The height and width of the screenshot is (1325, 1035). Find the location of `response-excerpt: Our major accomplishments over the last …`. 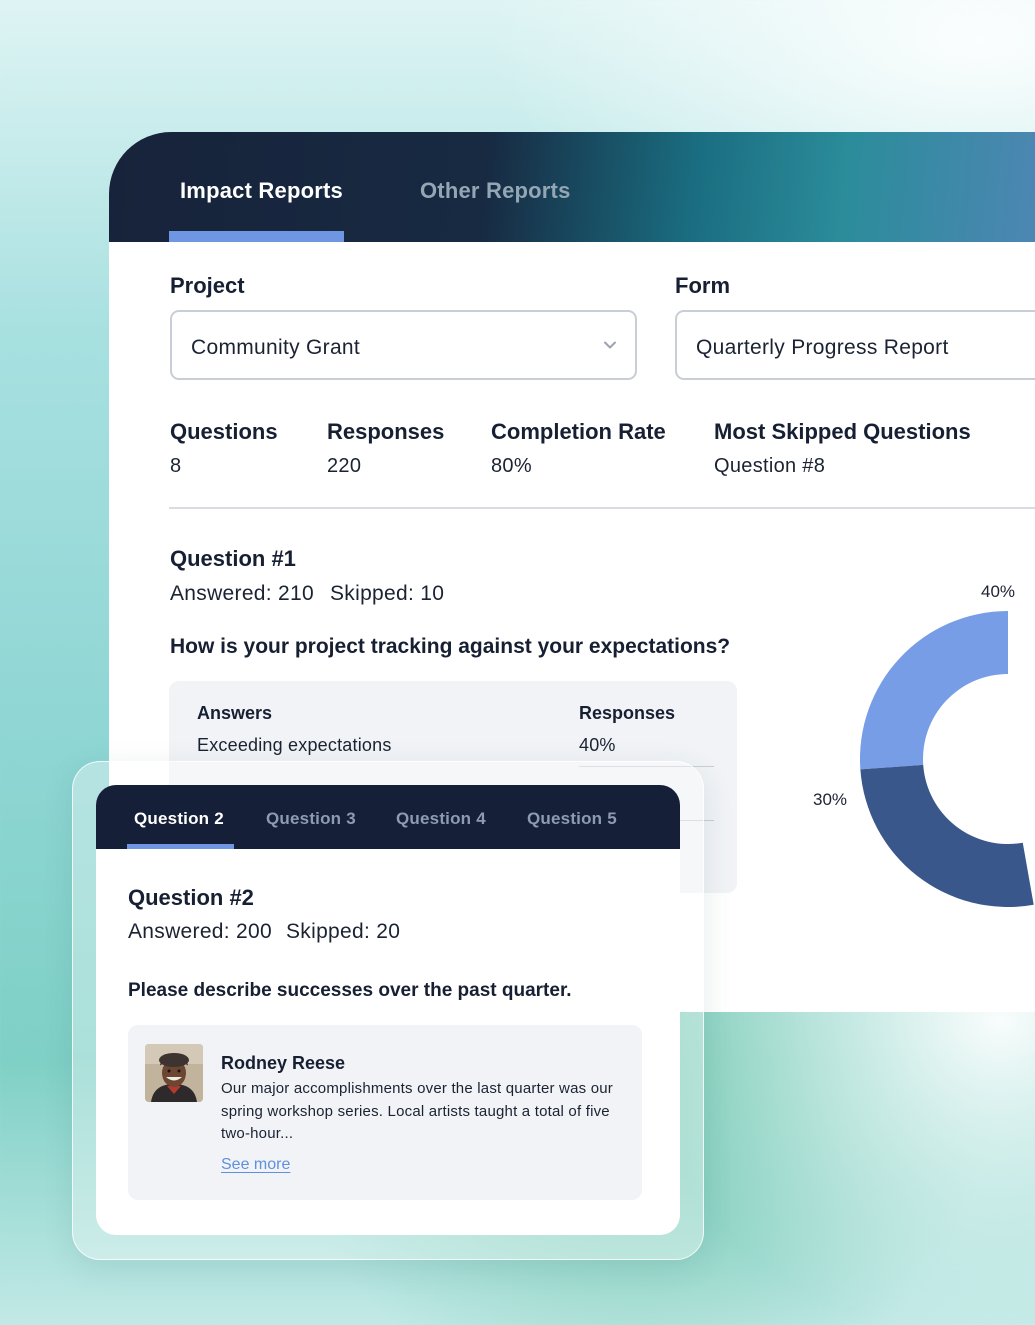

response-excerpt: Our major accomplishments over the last … is located at coordinates (417, 1111).